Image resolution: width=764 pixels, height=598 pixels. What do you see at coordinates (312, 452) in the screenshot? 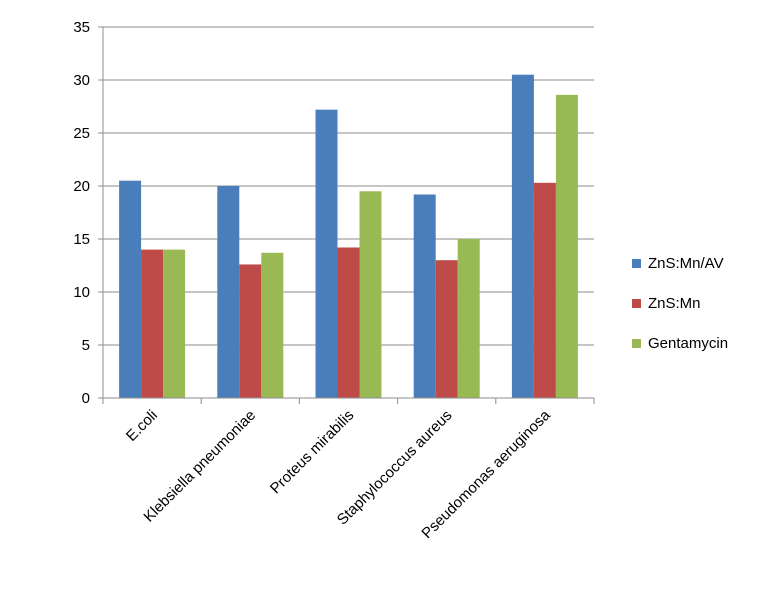
I see `x-tick-label: Proteus mirabilis` at bounding box center [312, 452].